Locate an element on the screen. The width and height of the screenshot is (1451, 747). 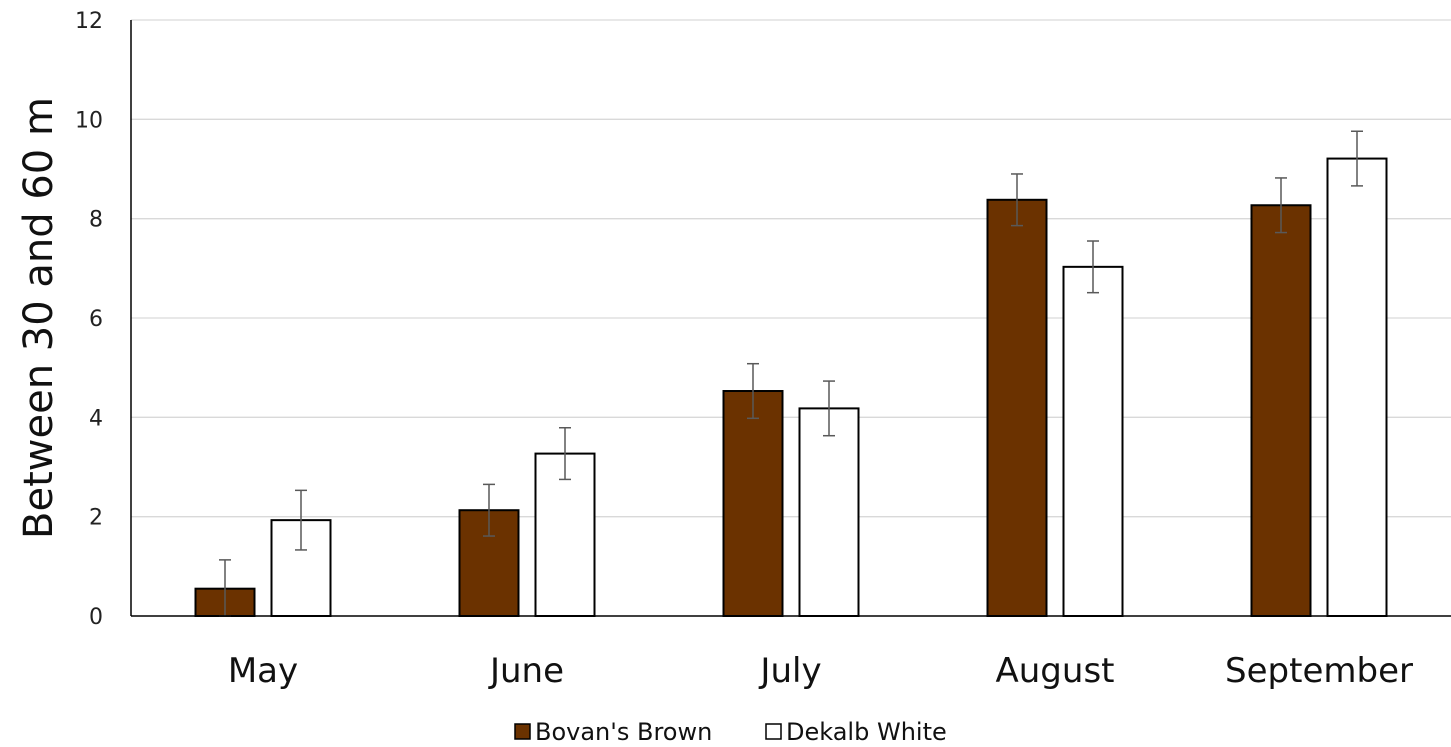
y-axis-title: Between 30 and 60 m is located at coordinates (39, 318).